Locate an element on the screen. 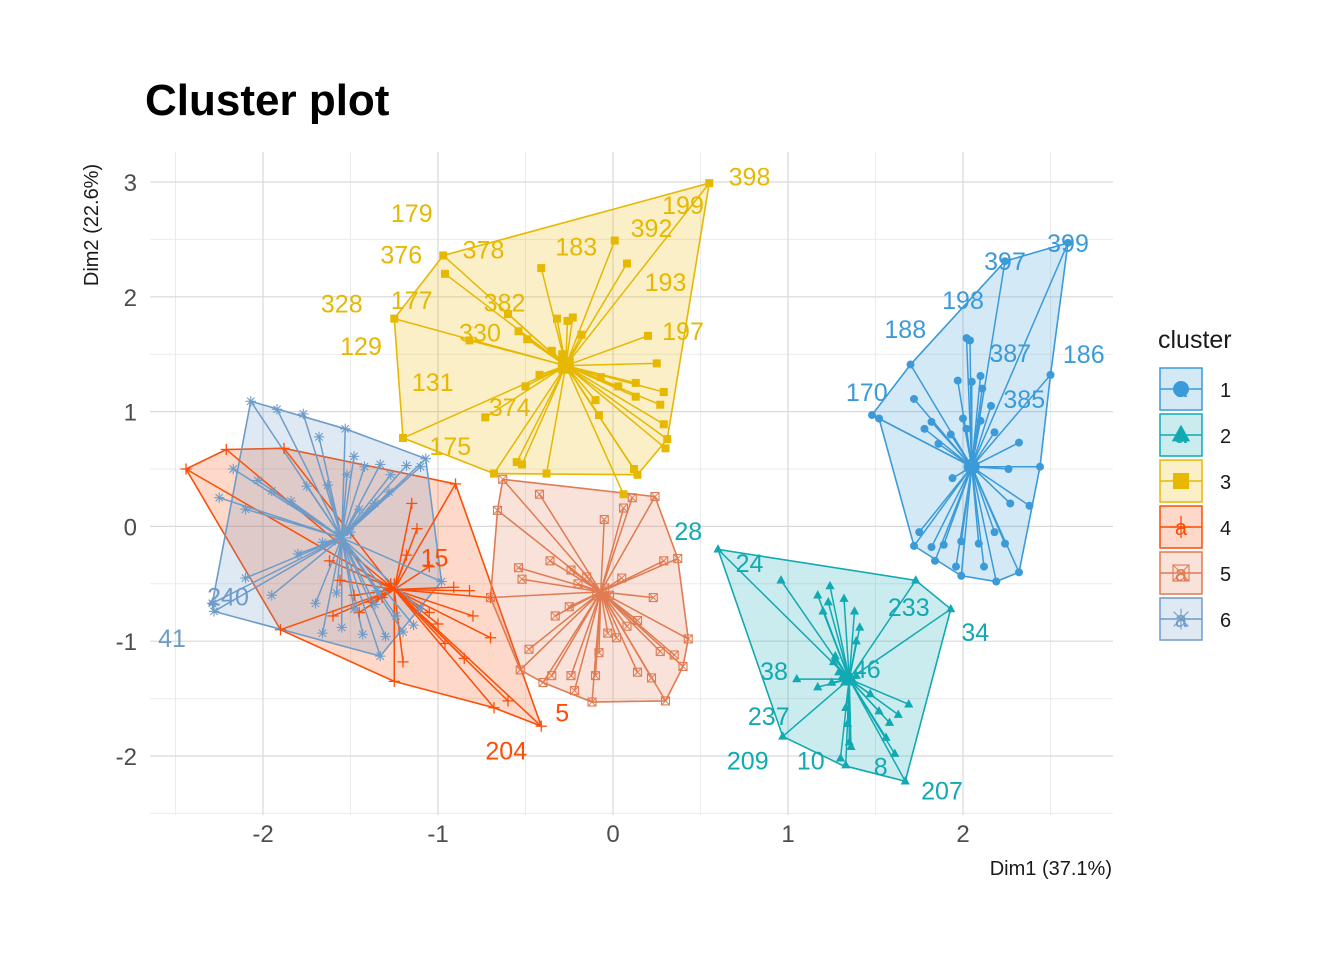 The image size is (1344, 960). cluster-6-center is located at coordinates (342, 538).